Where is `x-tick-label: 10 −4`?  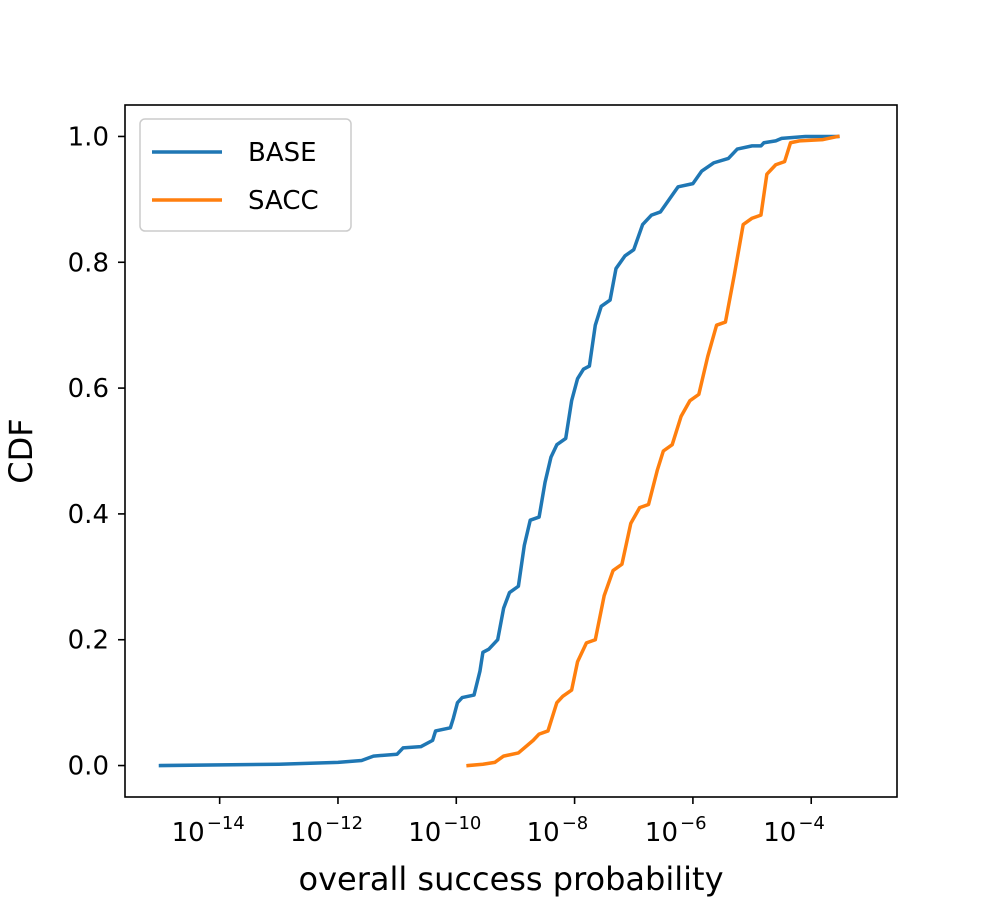 x-tick-label: 10 −4 is located at coordinates (794, 830).